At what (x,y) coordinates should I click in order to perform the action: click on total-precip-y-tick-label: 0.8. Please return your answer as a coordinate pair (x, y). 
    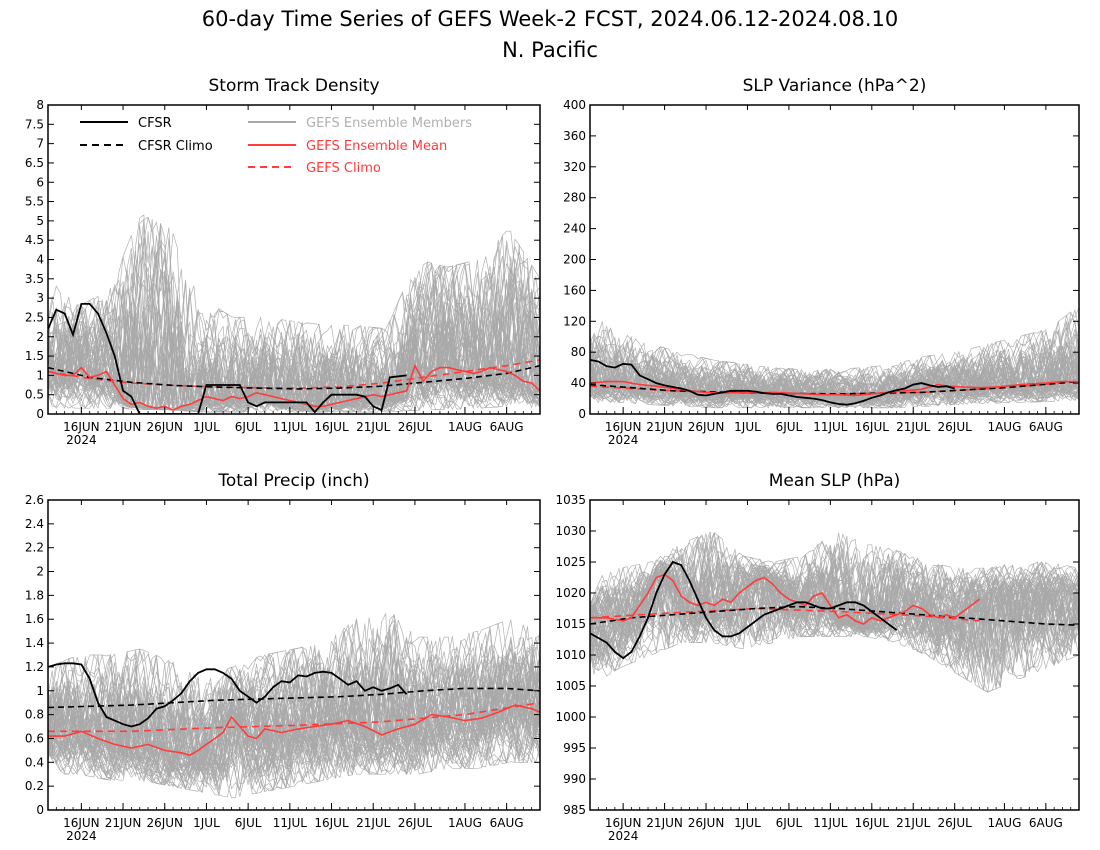
    Looking at the image, I should click on (34, 715).